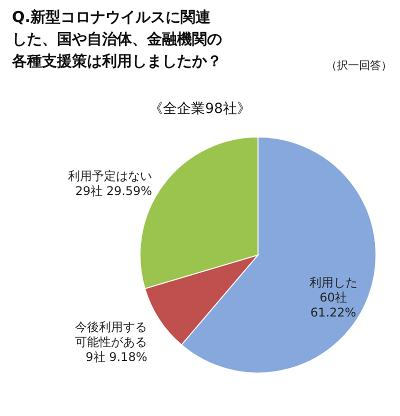 Image resolution: width=400 pixels, height=416 pixels. Describe the element at coordinates (117, 357) in the screenshot. I see `data-label: 9社 9.18%` at that location.